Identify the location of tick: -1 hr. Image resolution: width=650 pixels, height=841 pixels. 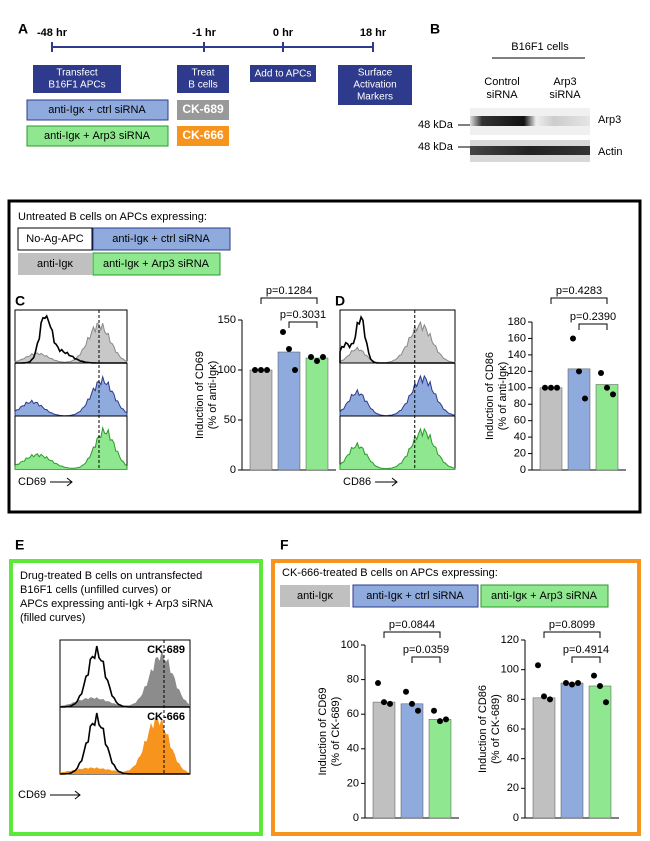
(204, 33).